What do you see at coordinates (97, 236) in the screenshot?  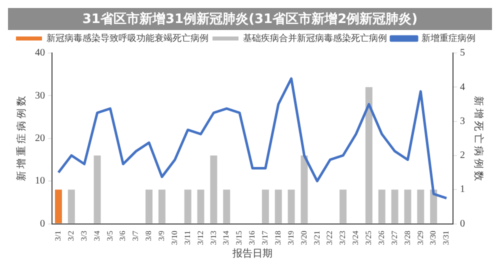 I see `x-tick-label: 3/4` at bounding box center [97, 236].